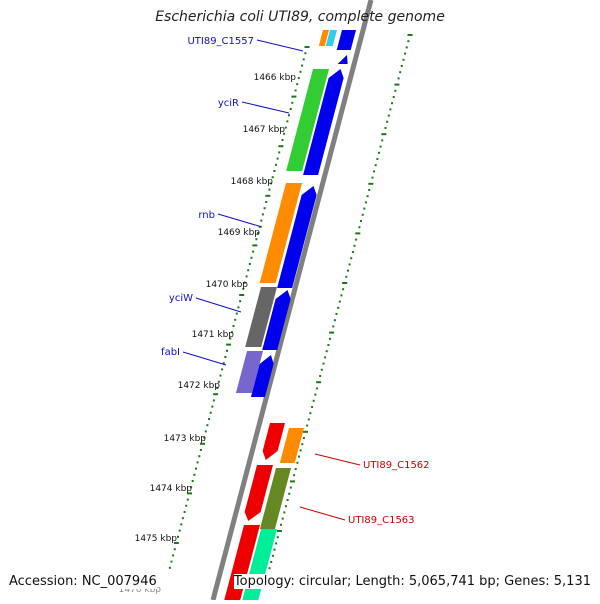 This screenshot has height=604, width=600. What do you see at coordinates (396, 465) in the screenshot?
I see `gene-label-UTI89_C1562: UTI89_C1562` at bounding box center [396, 465].